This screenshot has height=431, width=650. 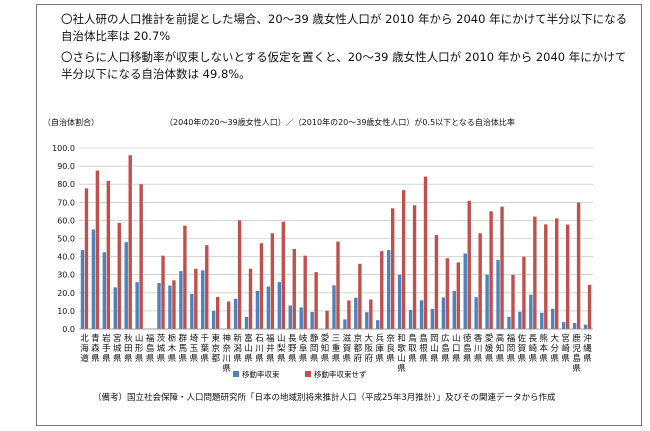 What do you see at coordinates (456, 349) in the screenshot?
I see `x-category-label-char: 口` at bounding box center [456, 349].